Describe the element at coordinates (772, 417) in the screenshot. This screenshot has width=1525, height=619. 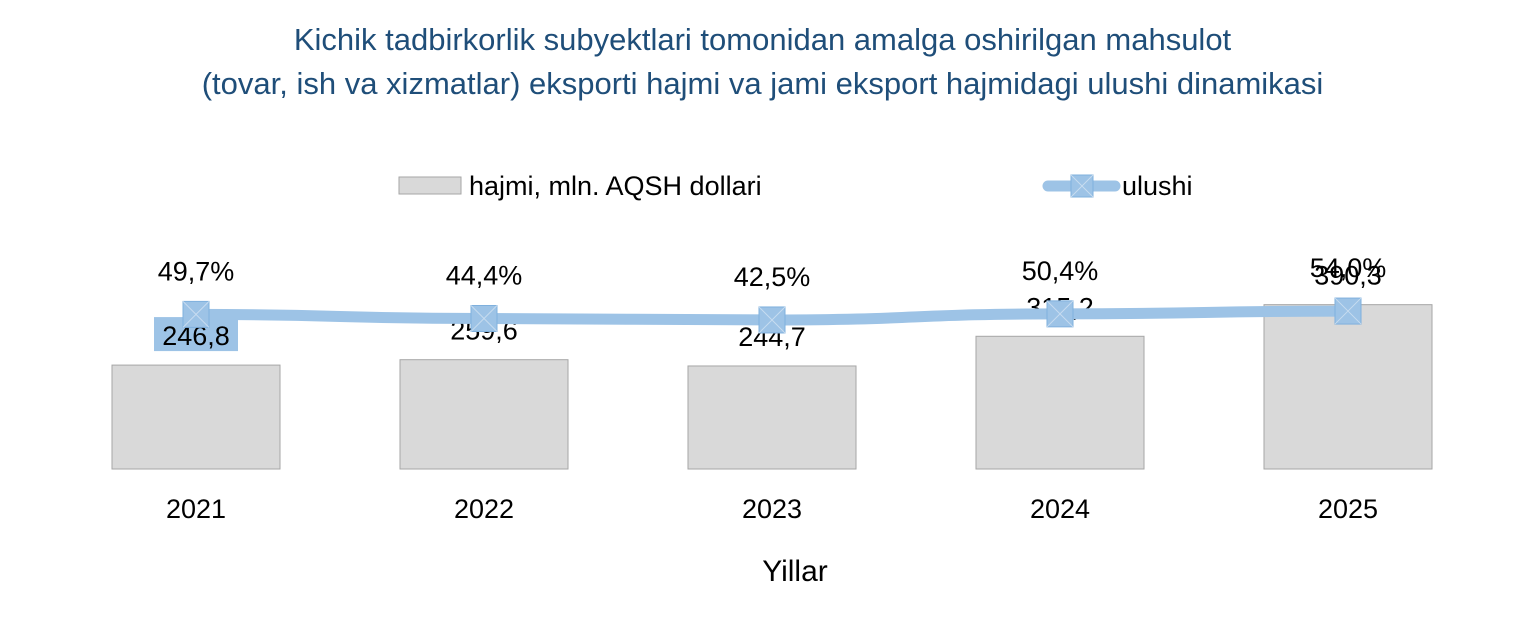
I see `bar-2023` at that location.